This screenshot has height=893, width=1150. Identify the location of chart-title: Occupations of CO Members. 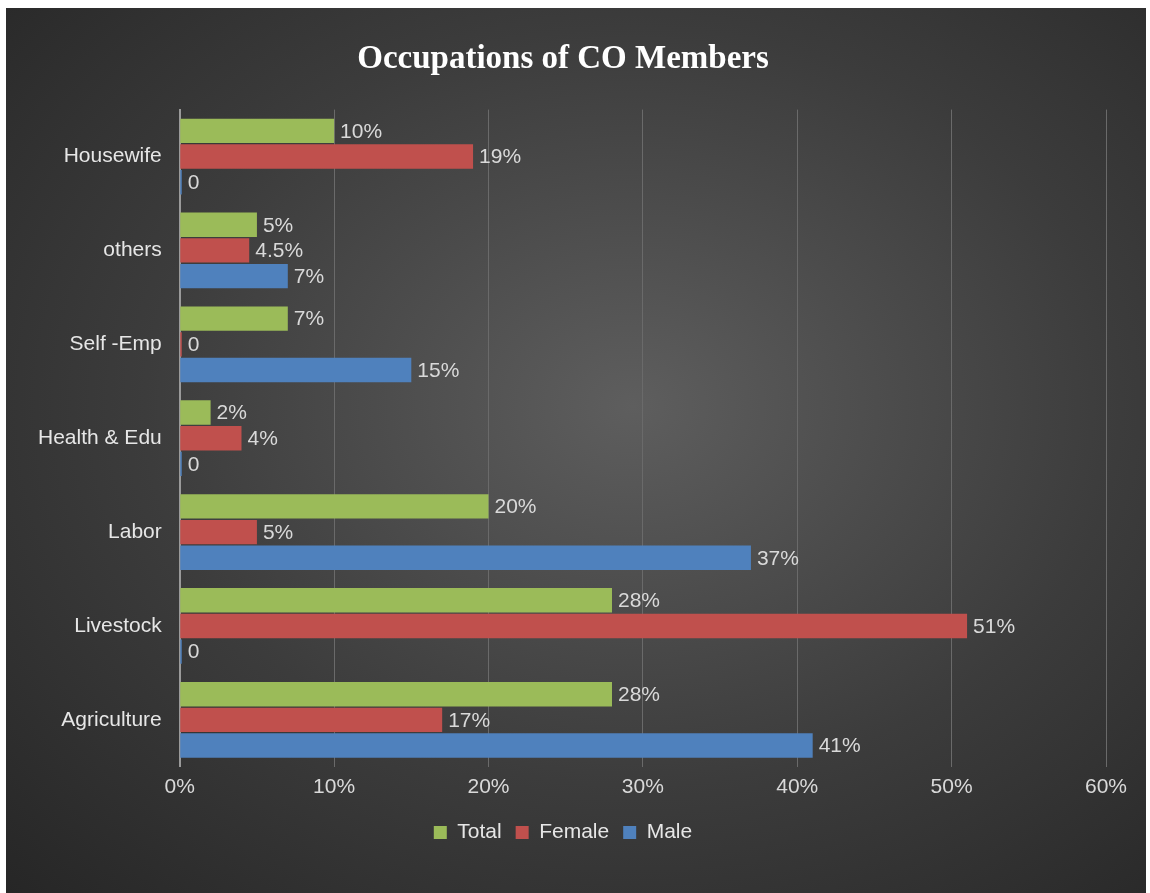
(563, 57).